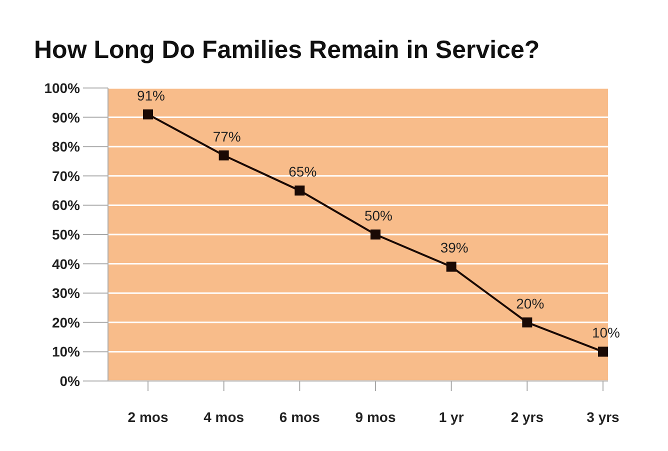  What do you see at coordinates (70, 381) in the screenshot?
I see `y-tick-label: 0%` at bounding box center [70, 381].